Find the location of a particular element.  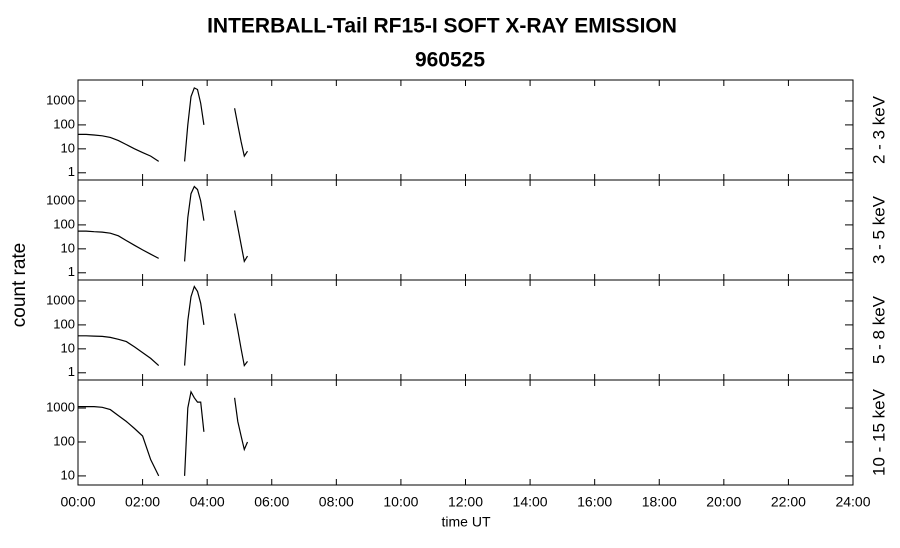

x-tick-label: 00:00 is located at coordinates (77, 502).